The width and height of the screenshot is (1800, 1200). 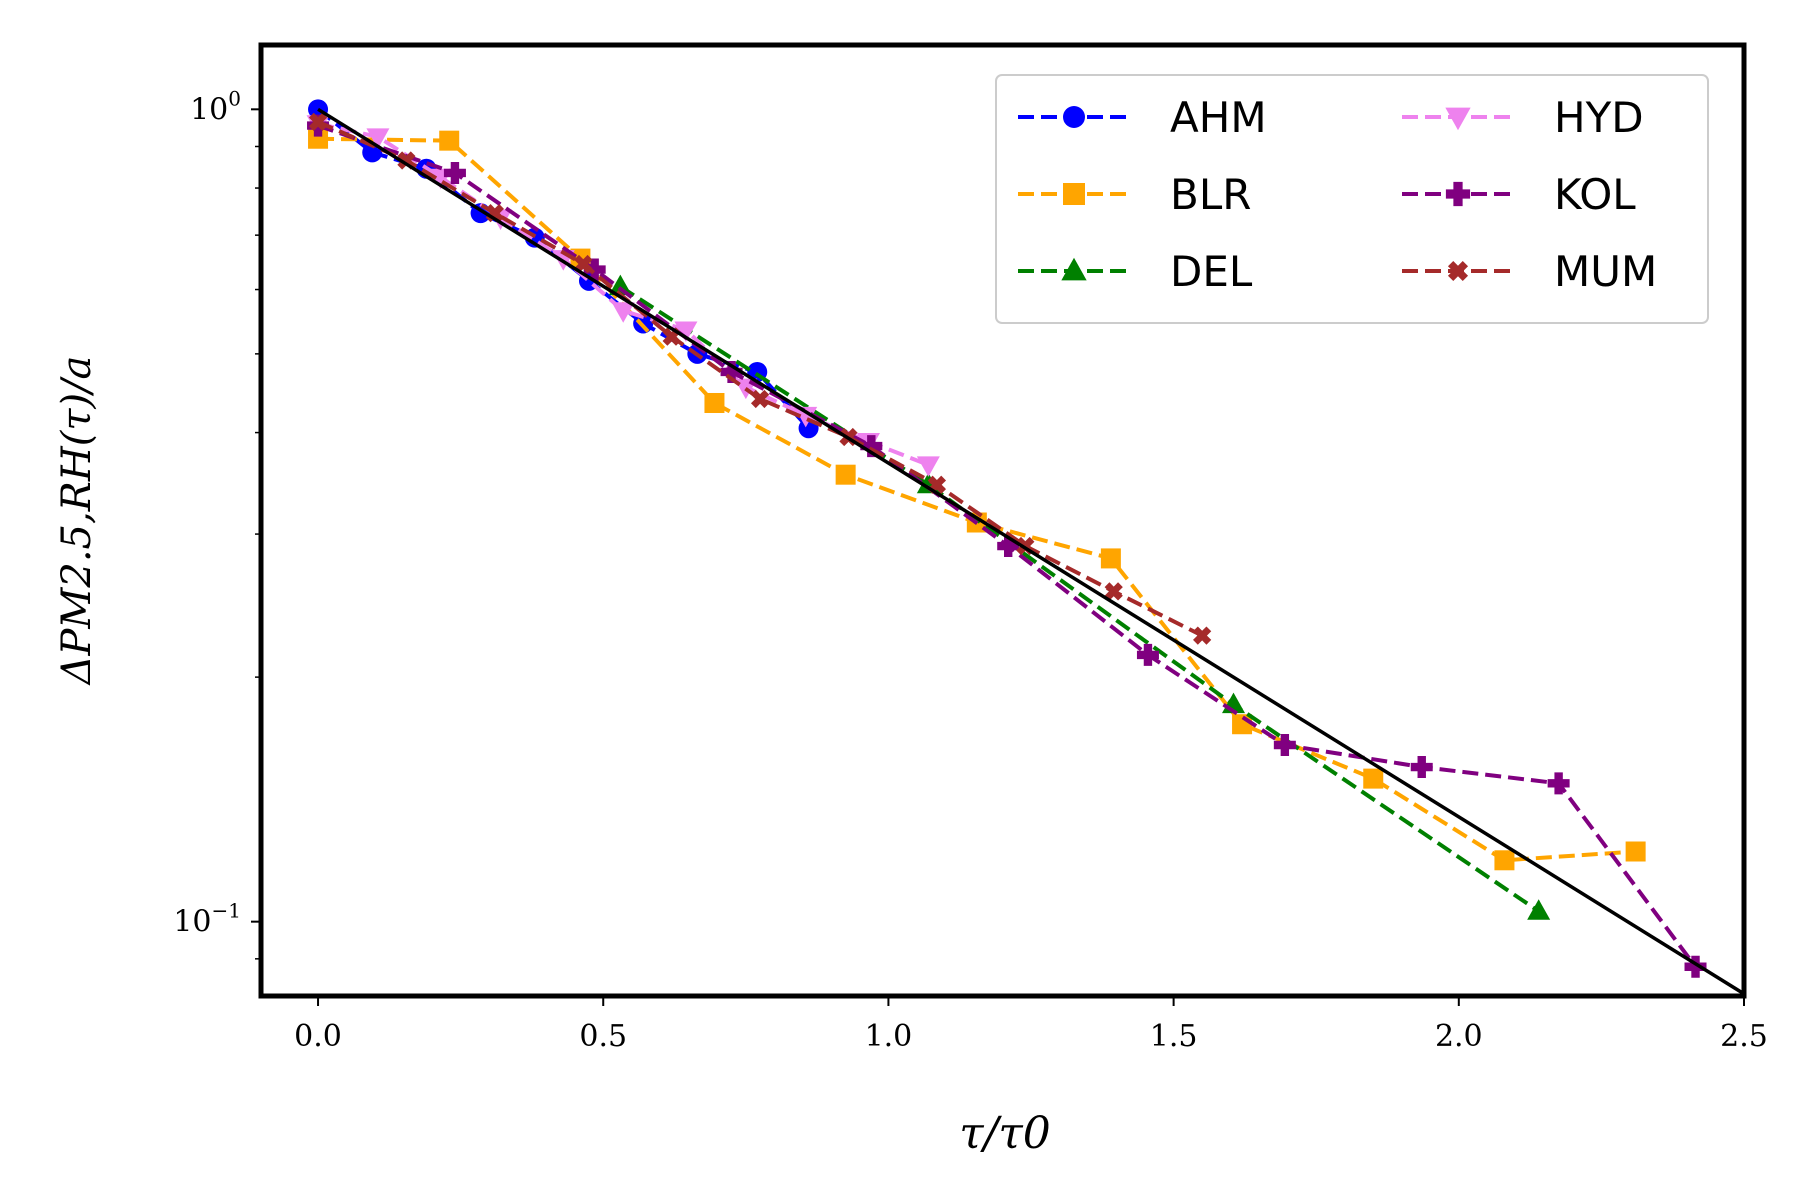 I want to click on x-tick-label: 2.0, so click(x=1459, y=1036).